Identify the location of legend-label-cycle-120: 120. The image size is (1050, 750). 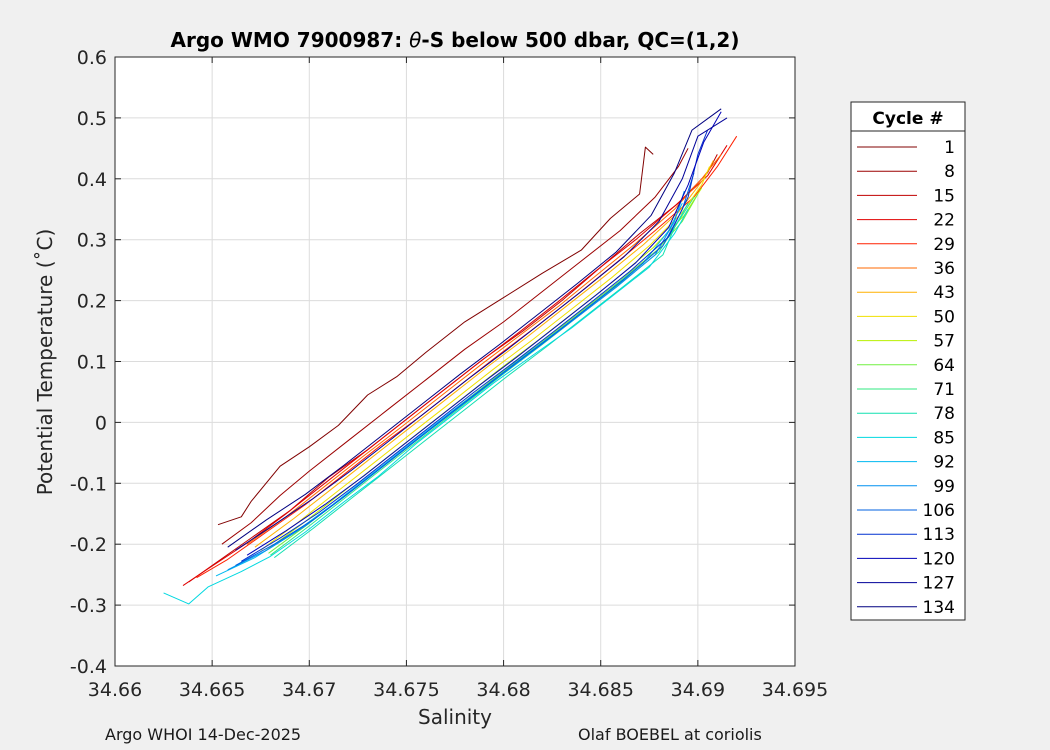
(939, 559).